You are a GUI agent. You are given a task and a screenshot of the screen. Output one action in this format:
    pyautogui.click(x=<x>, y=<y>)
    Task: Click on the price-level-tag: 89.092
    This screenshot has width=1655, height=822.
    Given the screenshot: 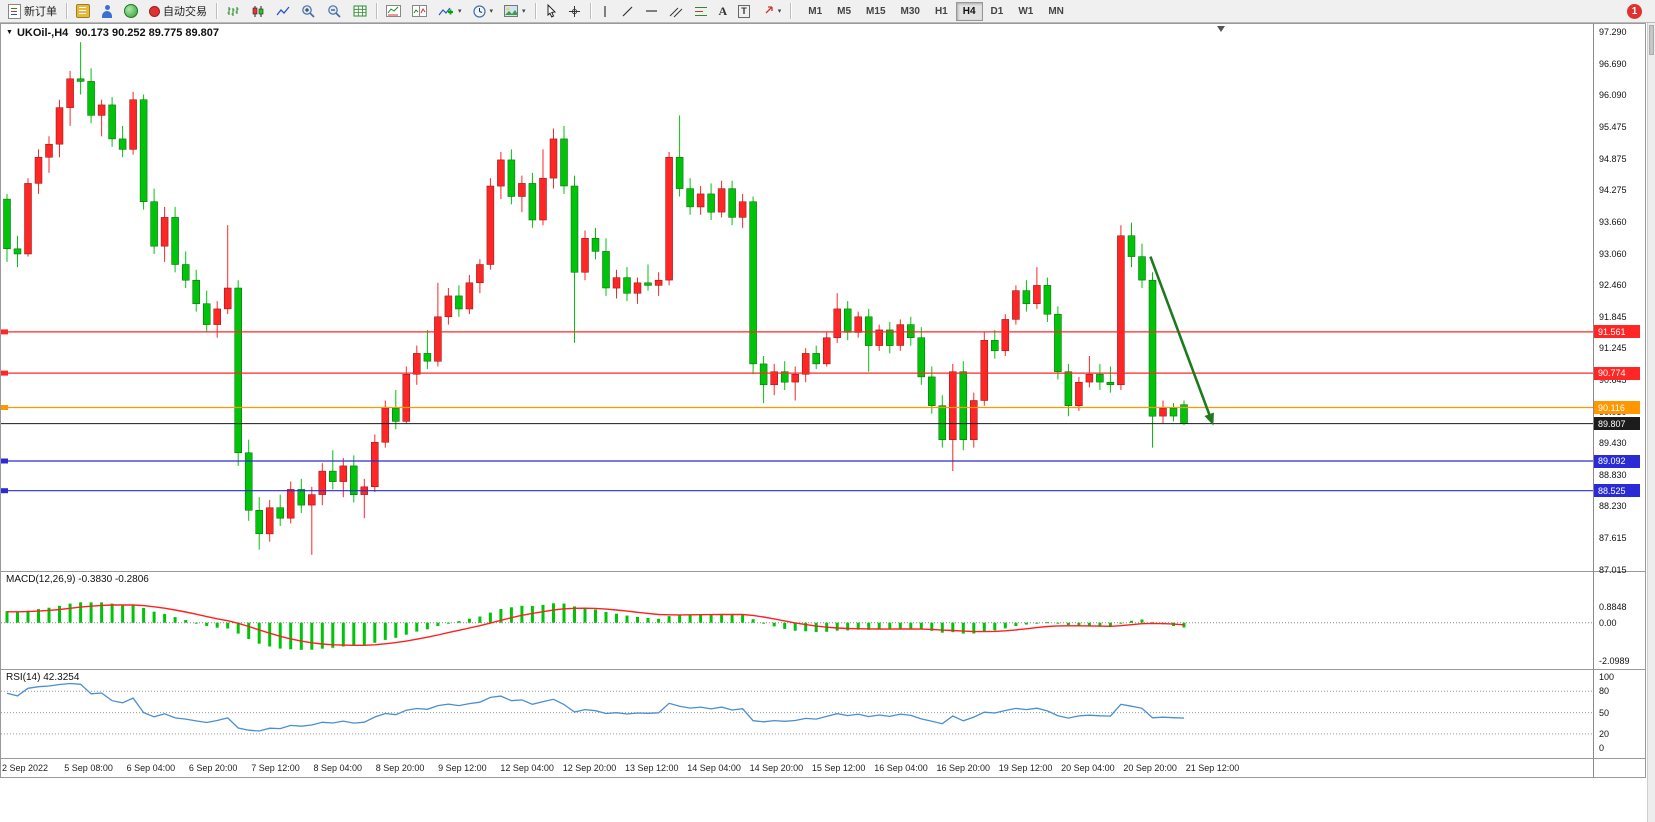 What is the action you would take?
    pyautogui.click(x=1617, y=461)
    